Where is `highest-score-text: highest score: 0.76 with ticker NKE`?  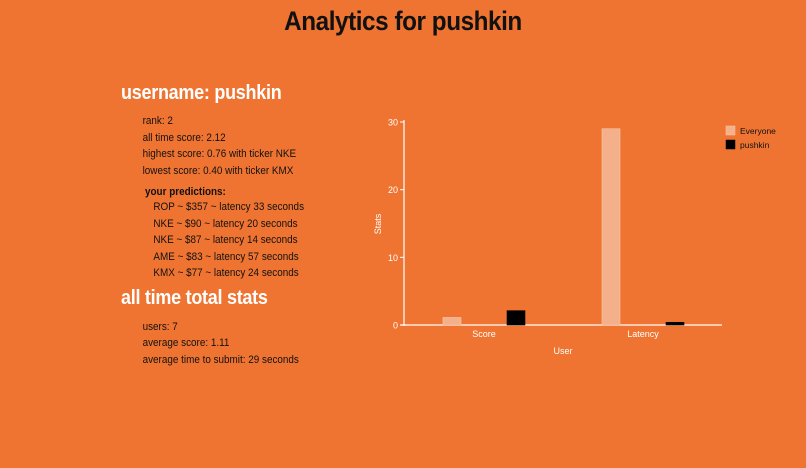
highest-score-text: highest score: 0.76 with ticker NKE is located at coordinates (219, 154).